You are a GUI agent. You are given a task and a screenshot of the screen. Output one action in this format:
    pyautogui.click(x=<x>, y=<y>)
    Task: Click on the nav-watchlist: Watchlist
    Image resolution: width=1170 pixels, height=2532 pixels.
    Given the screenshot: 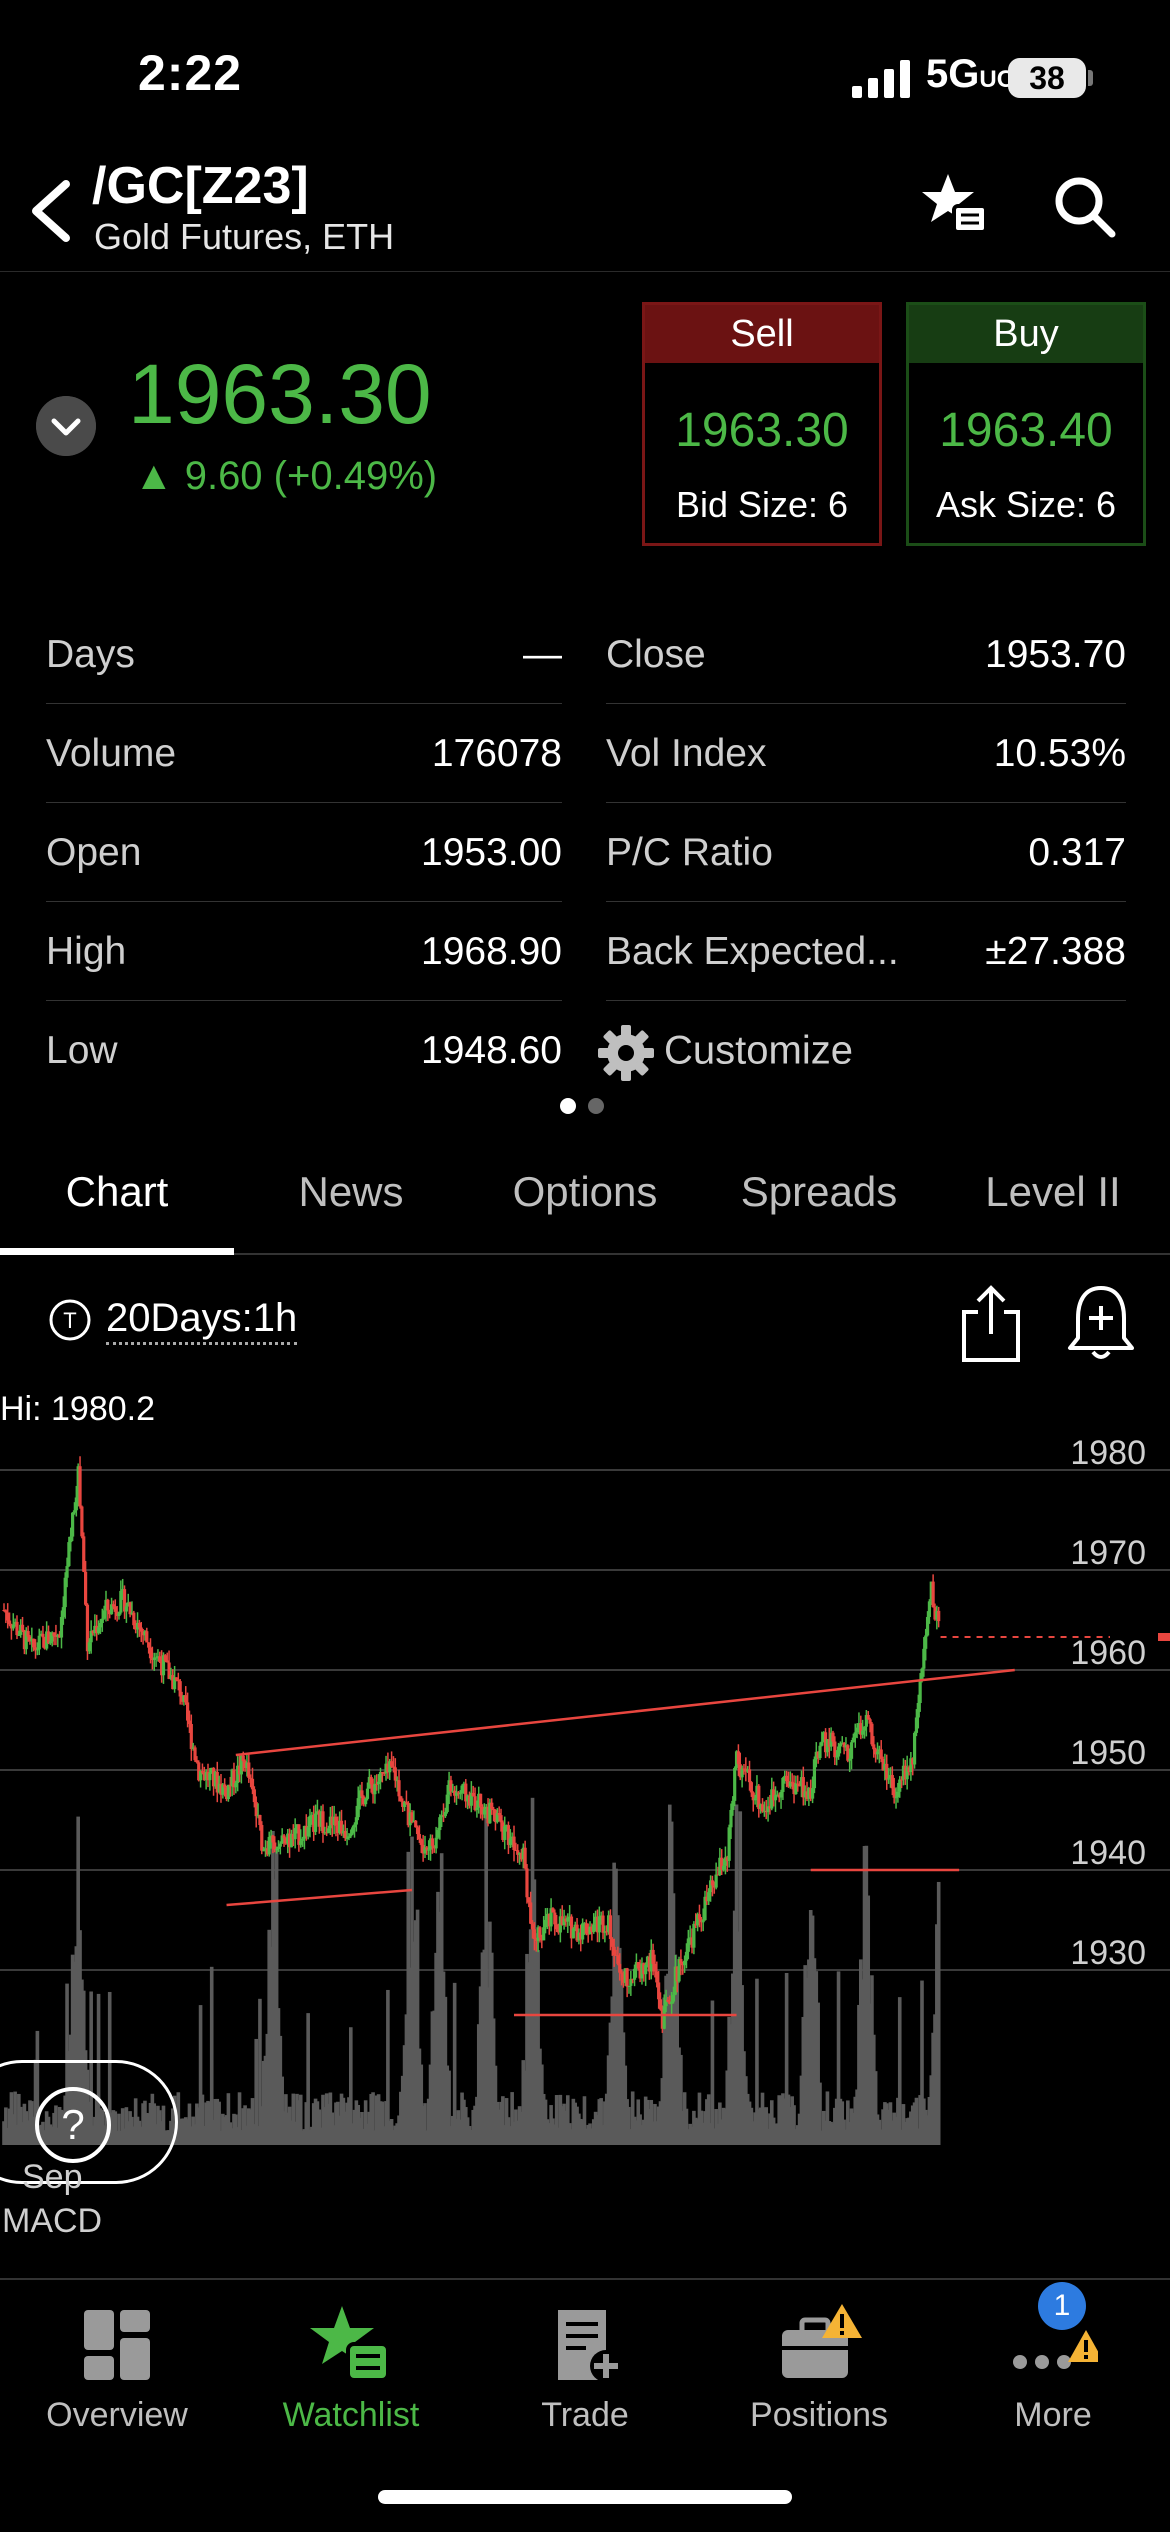 What is the action you would take?
    pyautogui.click(x=351, y=2367)
    